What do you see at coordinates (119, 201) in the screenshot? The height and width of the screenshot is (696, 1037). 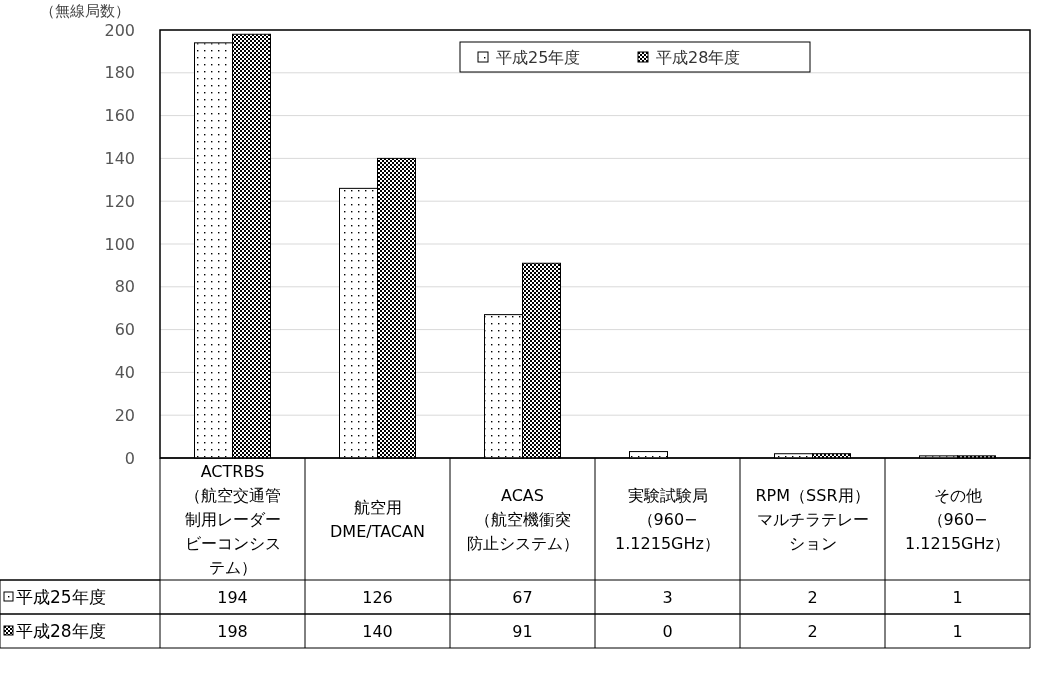 I see `y-tick-label: 120` at bounding box center [119, 201].